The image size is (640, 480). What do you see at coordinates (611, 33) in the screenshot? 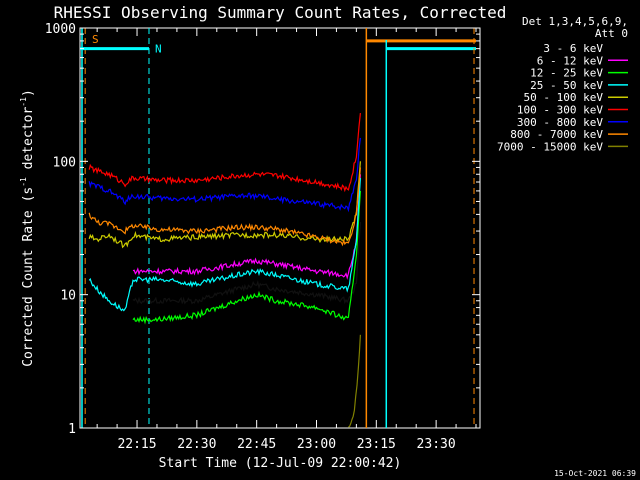
I see `legend-header-line2: Att 0` at bounding box center [611, 33].